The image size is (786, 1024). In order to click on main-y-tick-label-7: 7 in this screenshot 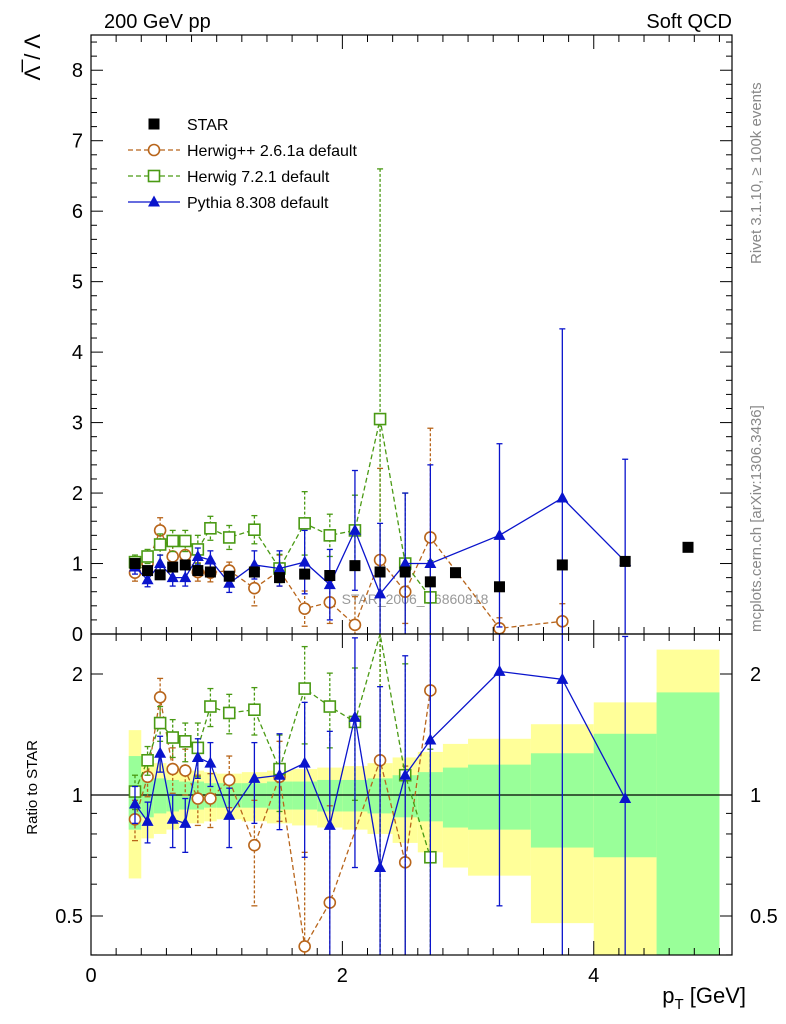, I will do `click(77, 142)`.